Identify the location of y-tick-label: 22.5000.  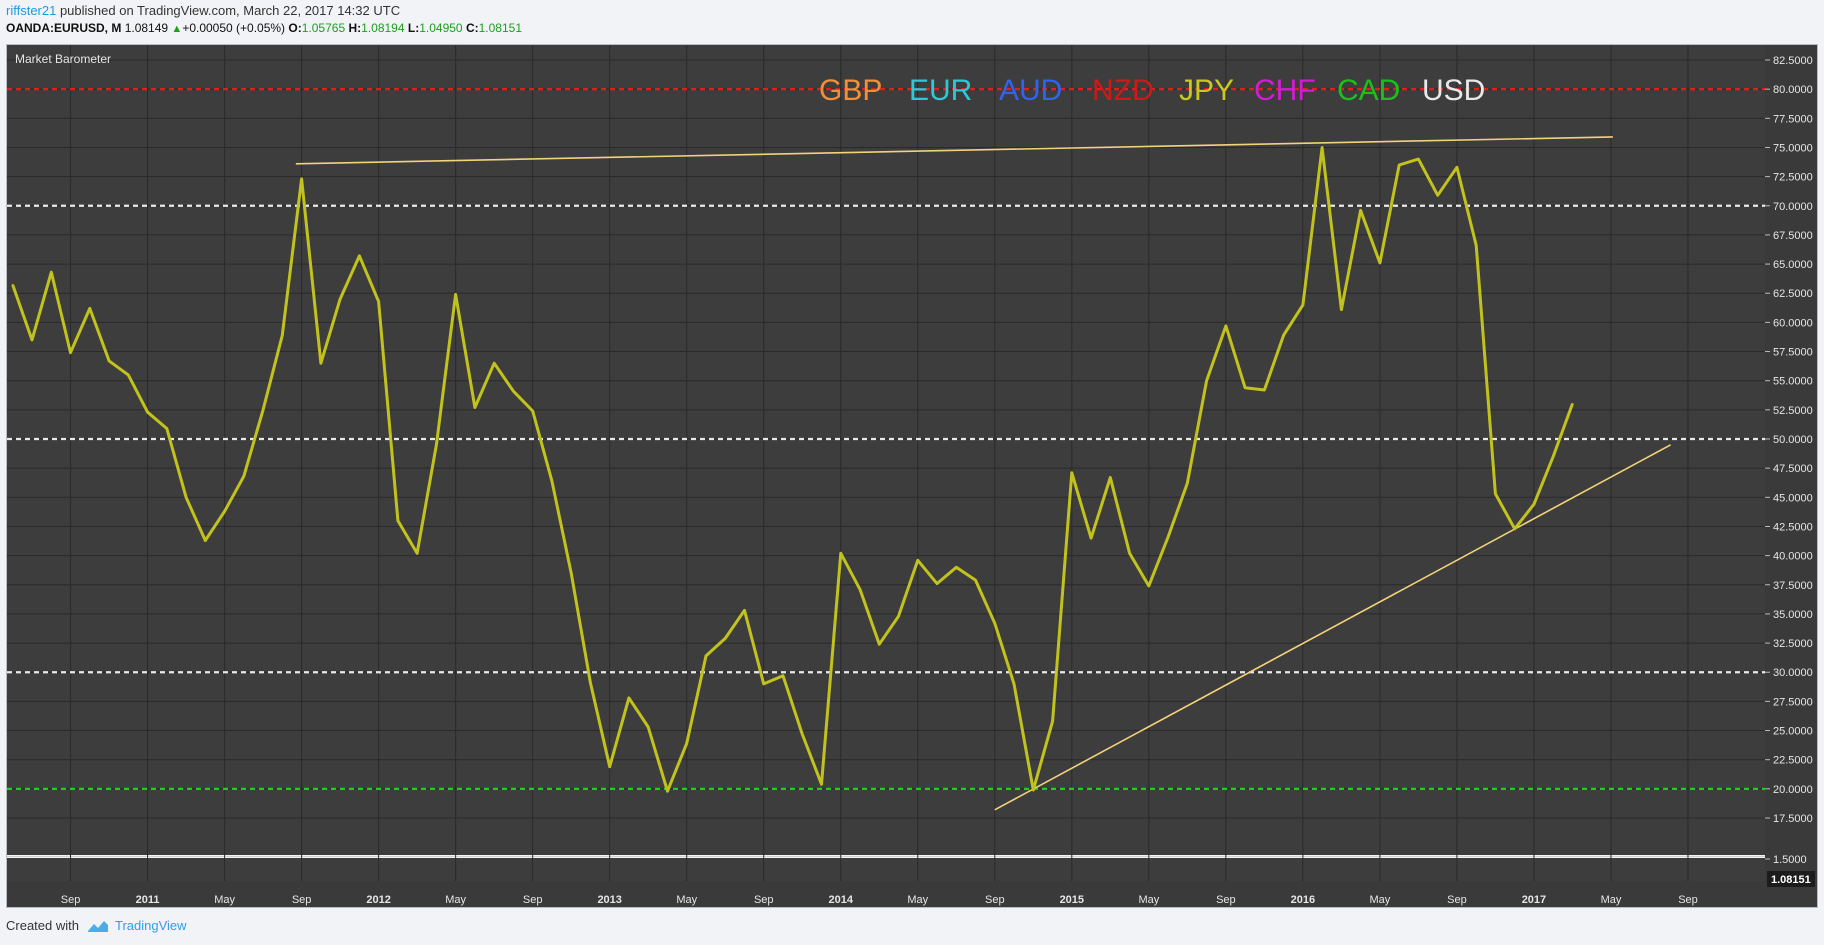
(1793, 761).